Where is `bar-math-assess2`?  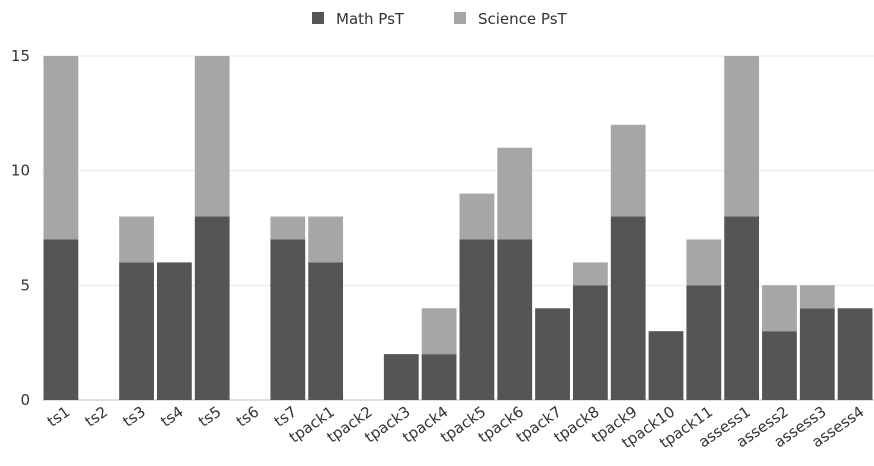 bar-math-assess2 is located at coordinates (779, 365).